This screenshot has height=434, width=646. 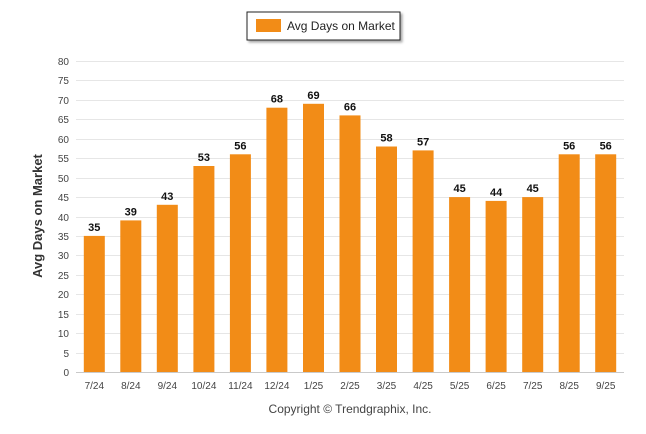 What do you see at coordinates (64, 101) in the screenshot?
I see `y-tick-label: 70` at bounding box center [64, 101].